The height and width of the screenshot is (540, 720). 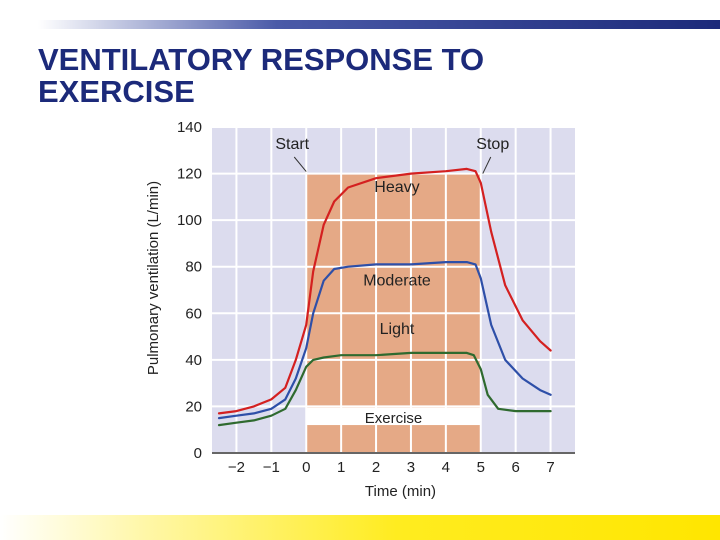 I want to click on x-tick-label: 6, so click(x=515, y=467).